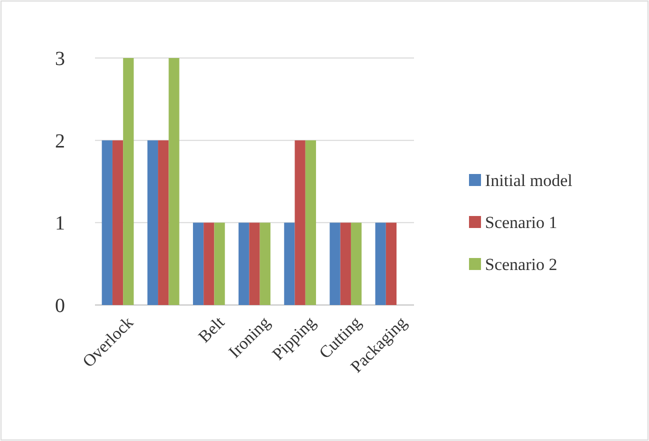 Image resolution: width=649 pixels, height=441 pixels. What do you see at coordinates (529, 180) in the screenshot?
I see `legend-label: Initial model` at bounding box center [529, 180].